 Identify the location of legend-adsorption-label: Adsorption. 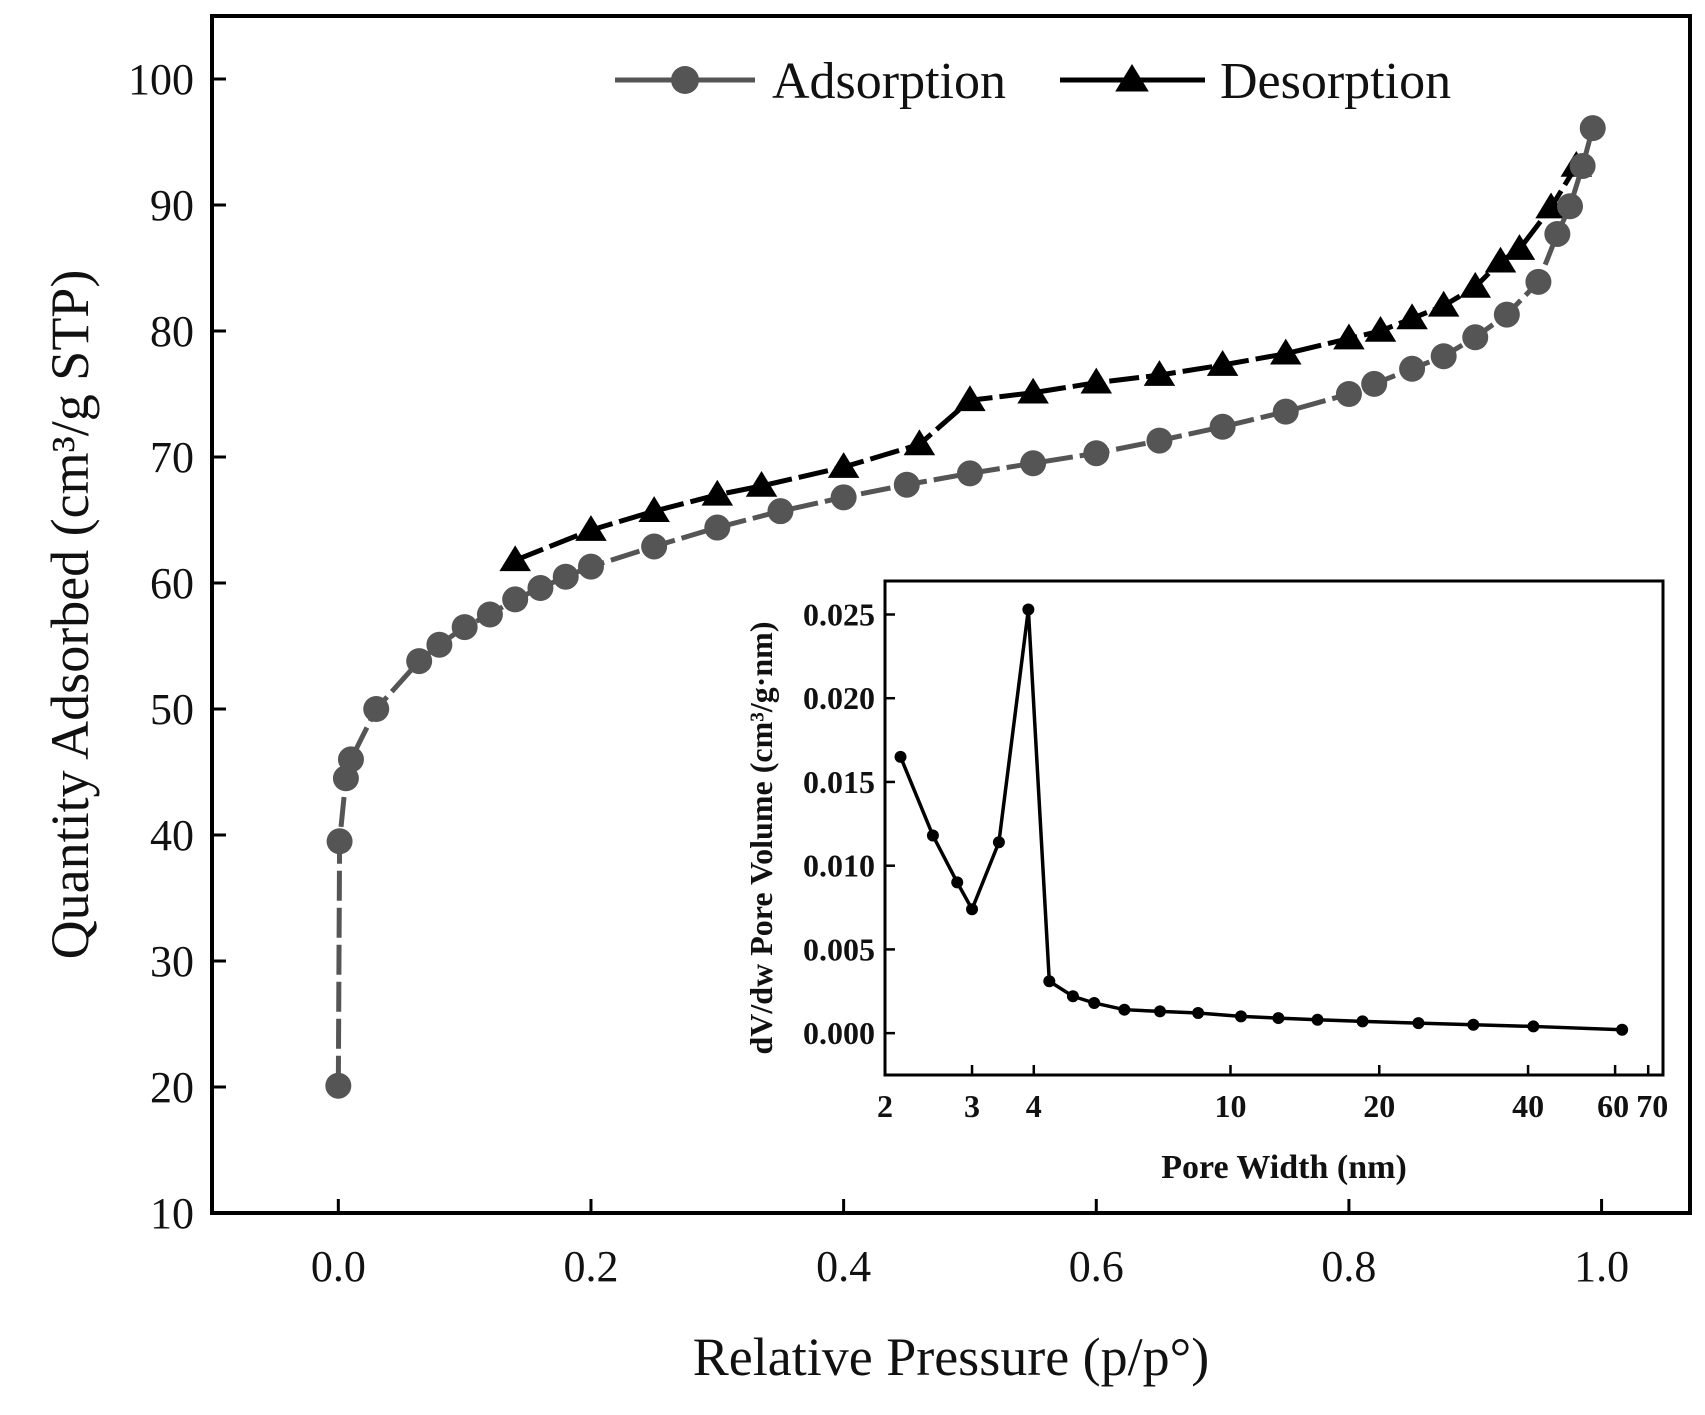
(889, 81).